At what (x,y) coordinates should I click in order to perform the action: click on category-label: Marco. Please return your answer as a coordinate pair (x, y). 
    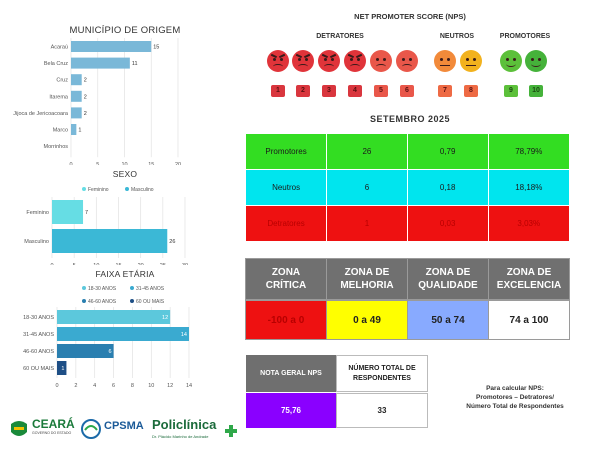
    Looking at the image, I should click on (60, 131).